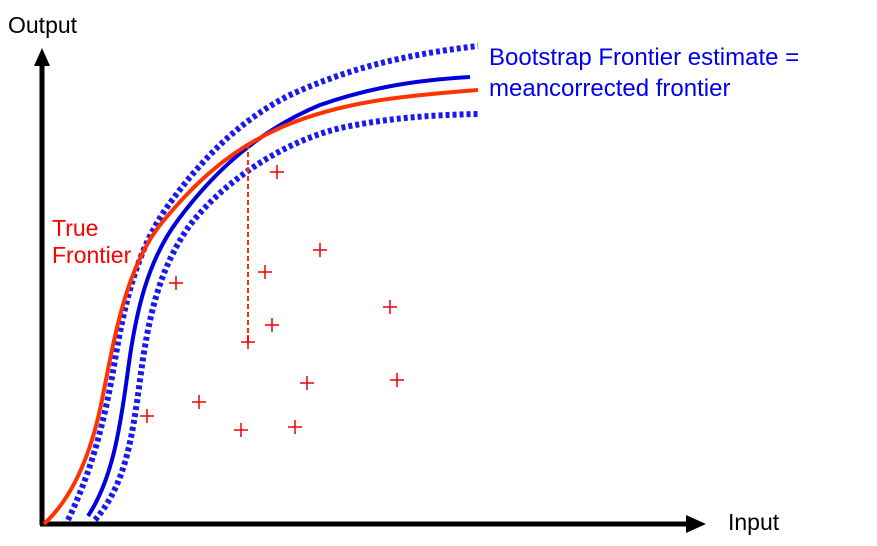 The height and width of the screenshot is (546, 877). I want to click on true-frontier-label-line2: Frontier, so click(92, 255).